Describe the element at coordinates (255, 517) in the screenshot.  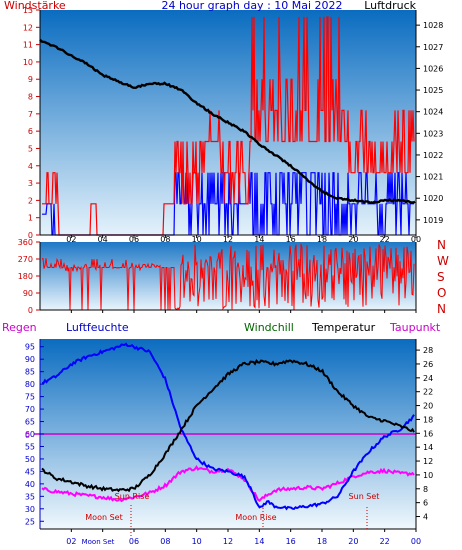
I see `moon-rise-label: Moon Rise` at that location.